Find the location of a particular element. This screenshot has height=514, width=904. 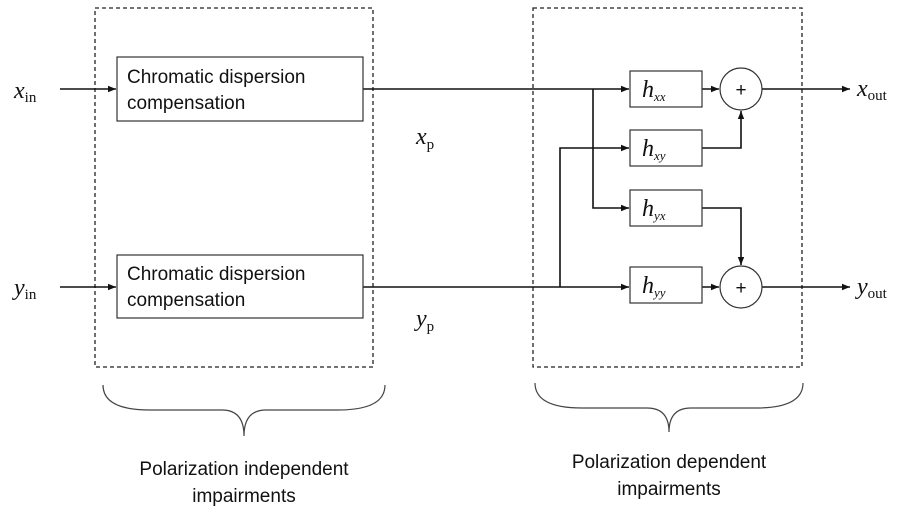

group-label: Polarization independent is located at coordinates (244, 469).